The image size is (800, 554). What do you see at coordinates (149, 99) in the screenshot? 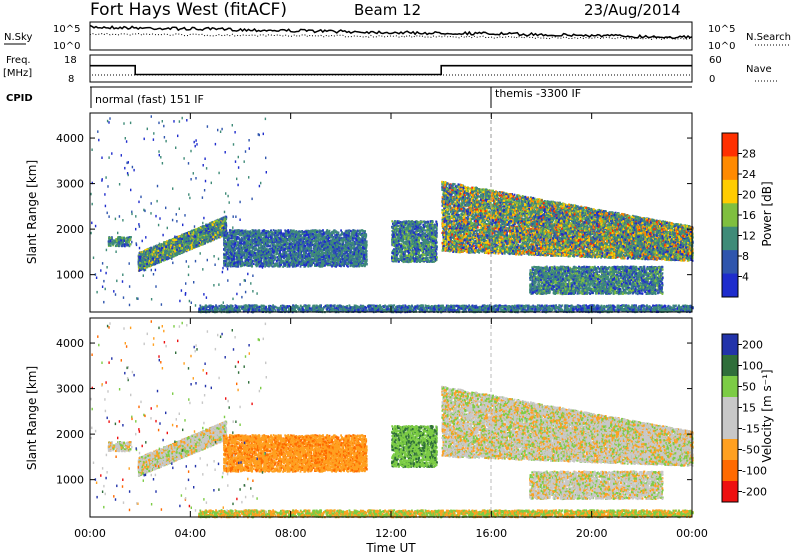
I see `cpid-segment-1: normal (fast) 151 IF` at bounding box center [149, 99].